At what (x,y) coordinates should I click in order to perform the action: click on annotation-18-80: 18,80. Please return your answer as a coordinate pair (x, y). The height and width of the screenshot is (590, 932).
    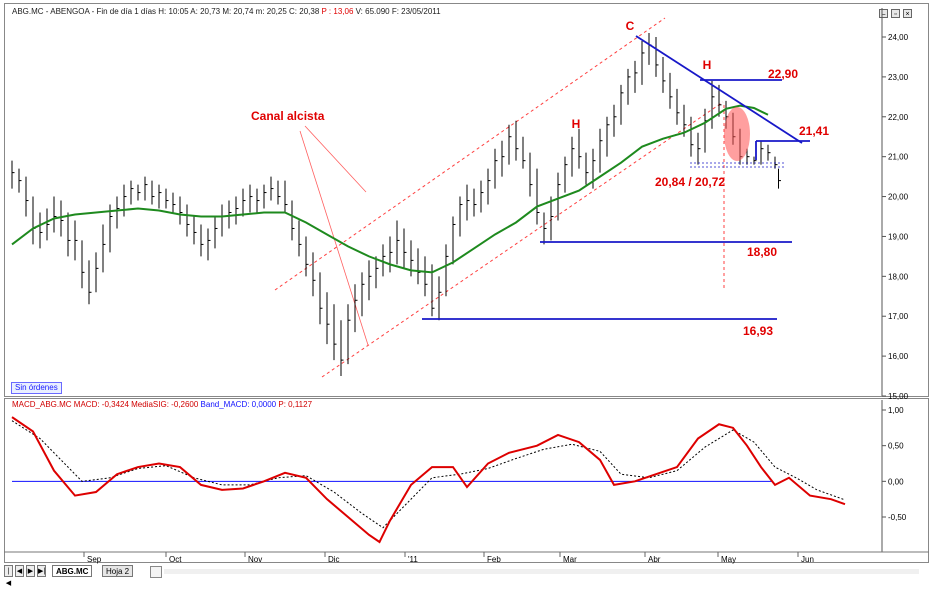
    Looking at the image, I should click on (762, 252).